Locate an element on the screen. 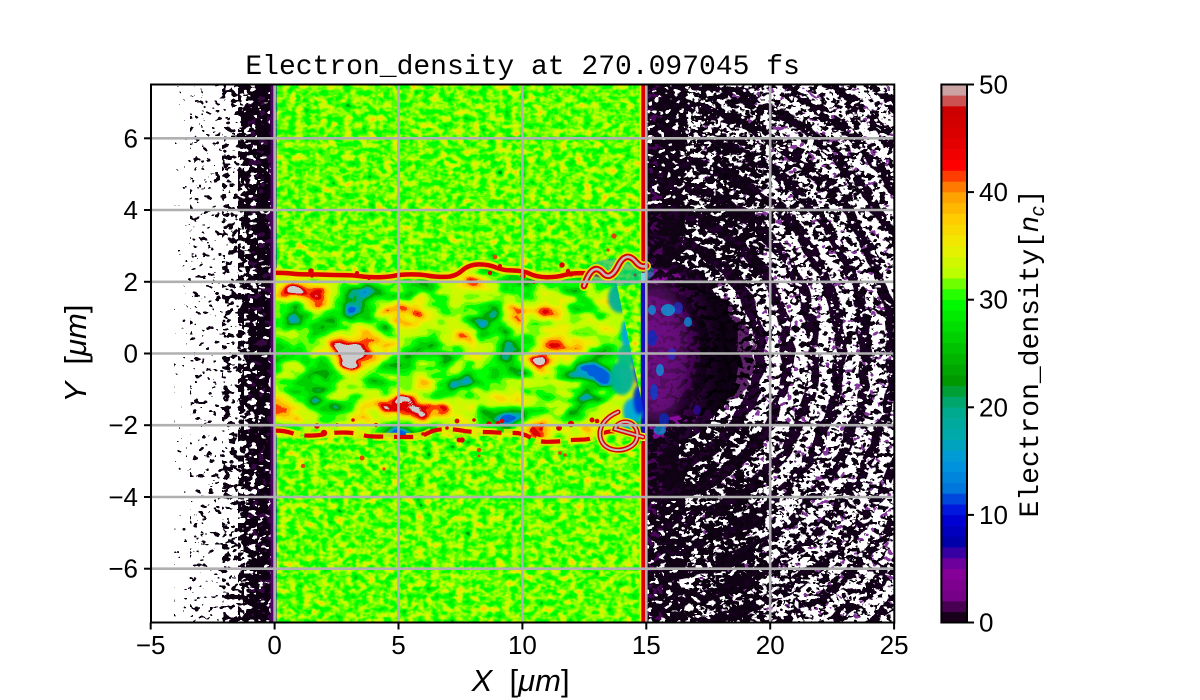 Image resolution: width=1200 pixels, height=700 pixels. svg-text: 15 is located at coordinates (646, 645).